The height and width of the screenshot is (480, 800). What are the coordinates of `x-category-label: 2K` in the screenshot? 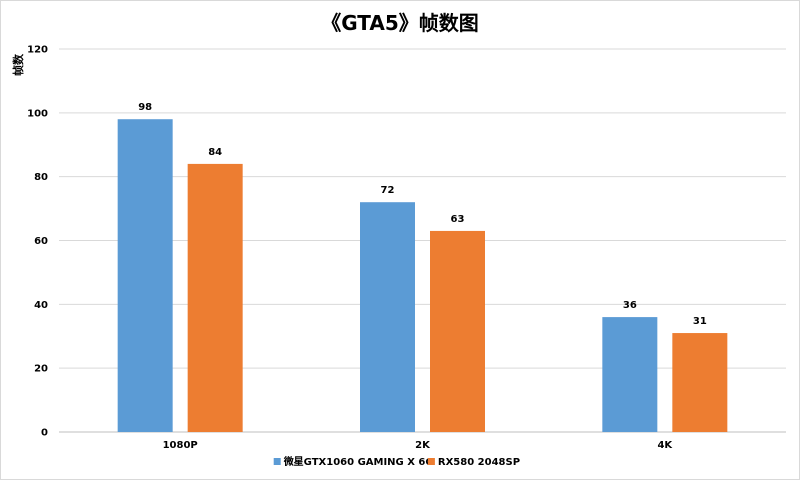 It's located at (423, 445).